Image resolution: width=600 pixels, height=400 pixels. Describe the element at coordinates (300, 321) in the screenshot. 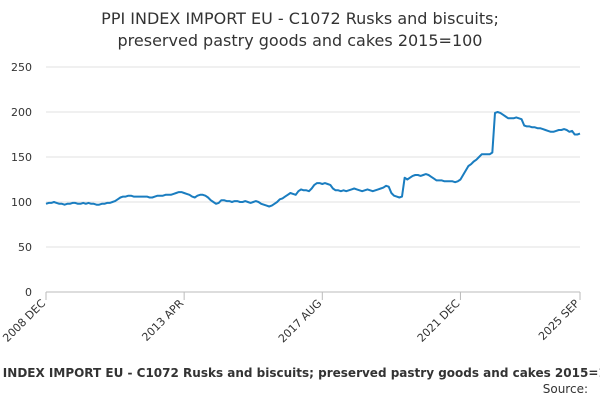

I see `x-tick-label: 2017 AUG` at that location.